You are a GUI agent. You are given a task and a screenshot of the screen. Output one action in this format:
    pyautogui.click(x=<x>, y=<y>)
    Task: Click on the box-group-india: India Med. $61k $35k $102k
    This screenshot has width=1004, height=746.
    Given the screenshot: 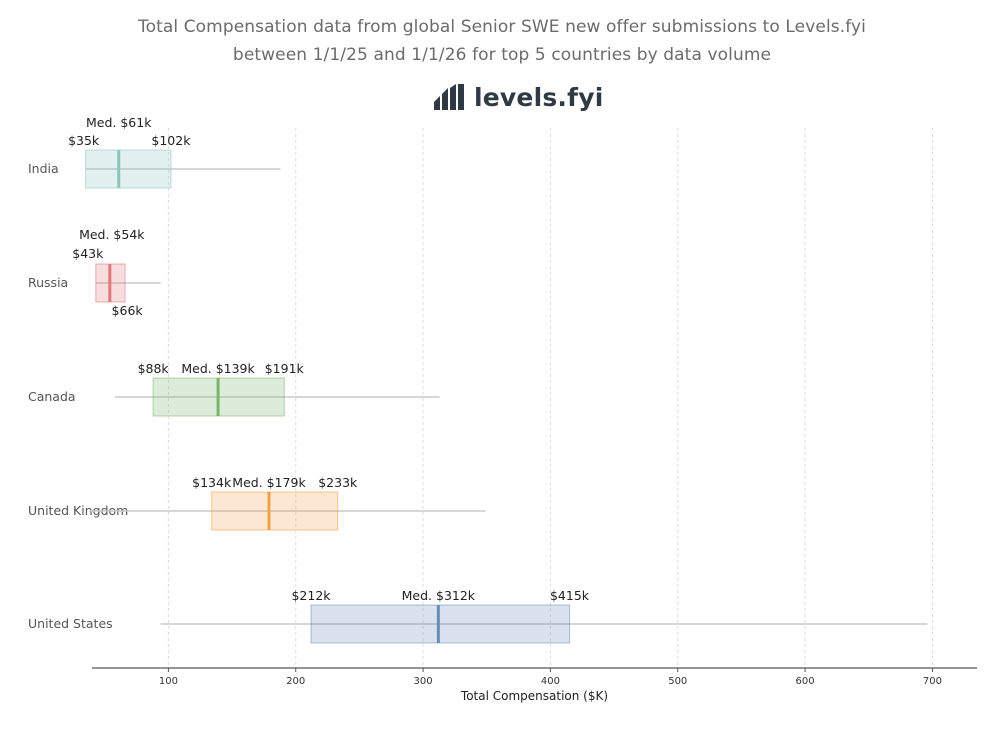 What is the action you would take?
    pyautogui.click(x=154, y=152)
    